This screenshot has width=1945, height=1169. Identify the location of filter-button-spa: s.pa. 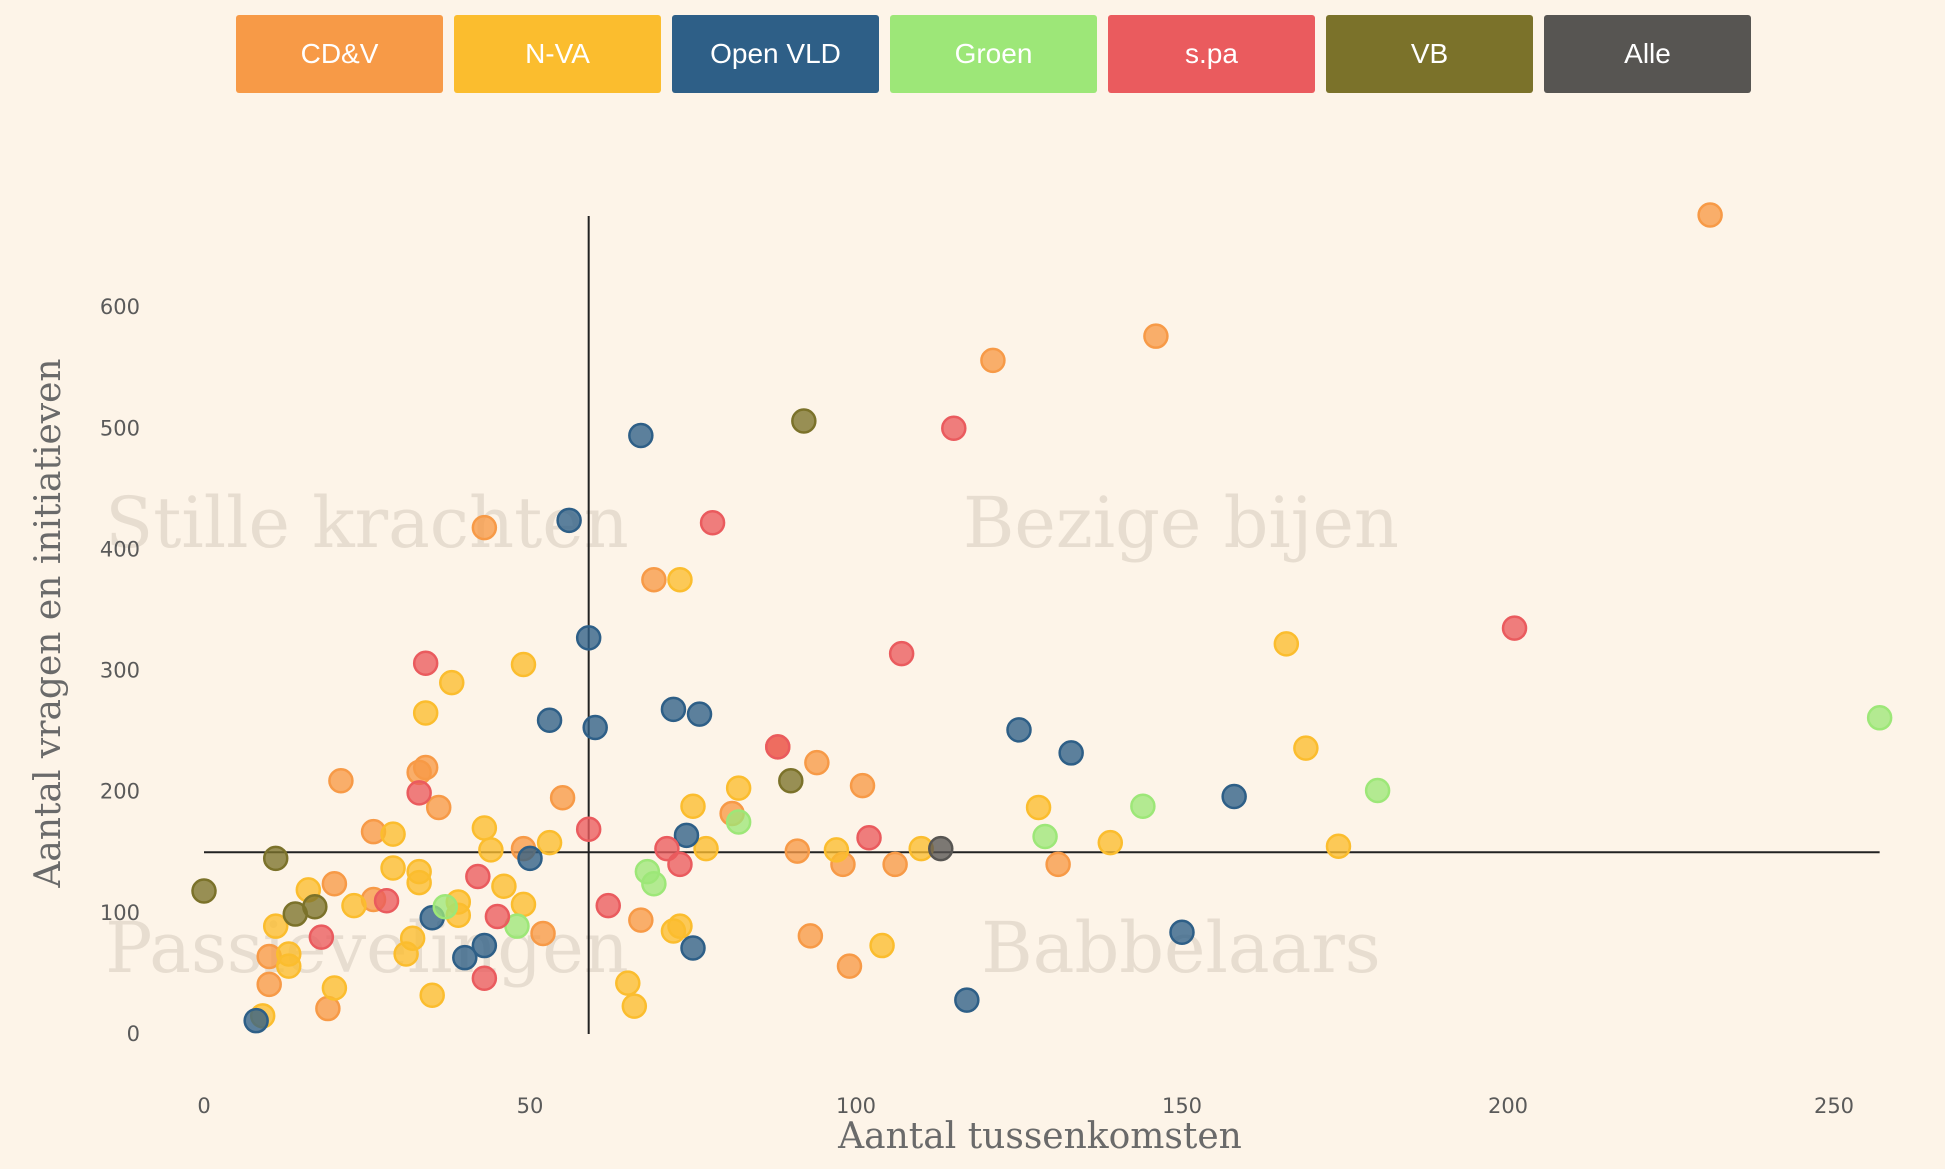
(1211, 54).